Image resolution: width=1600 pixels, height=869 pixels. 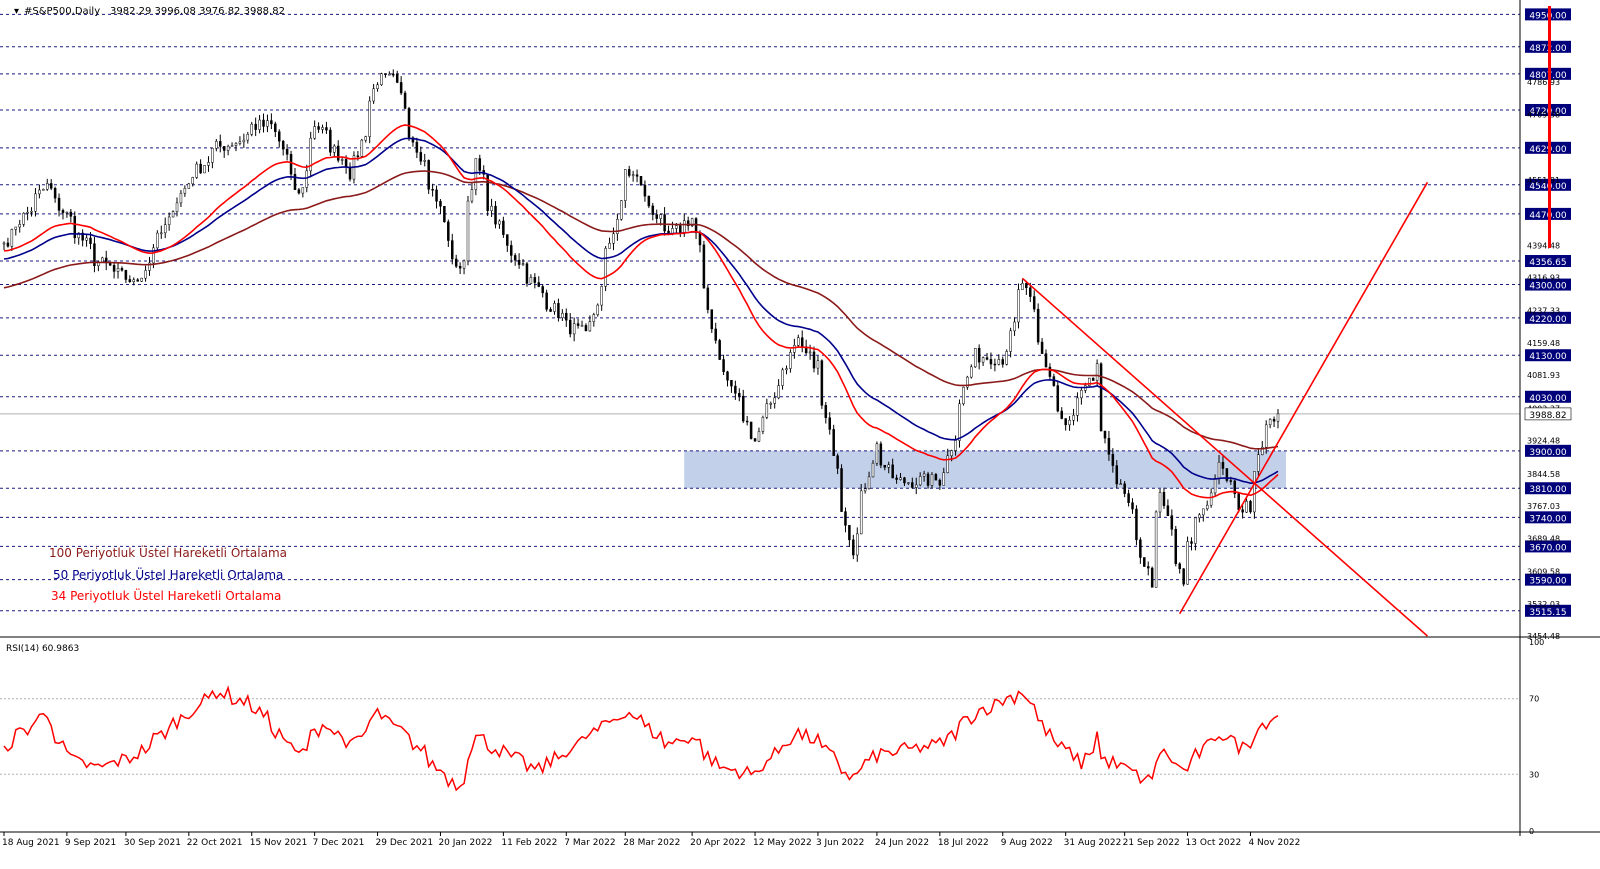 What do you see at coordinates (718, 843) in the screenshot?
I see `x-tick-label: 20 Apr 2022` at bounding box center [718, 843].